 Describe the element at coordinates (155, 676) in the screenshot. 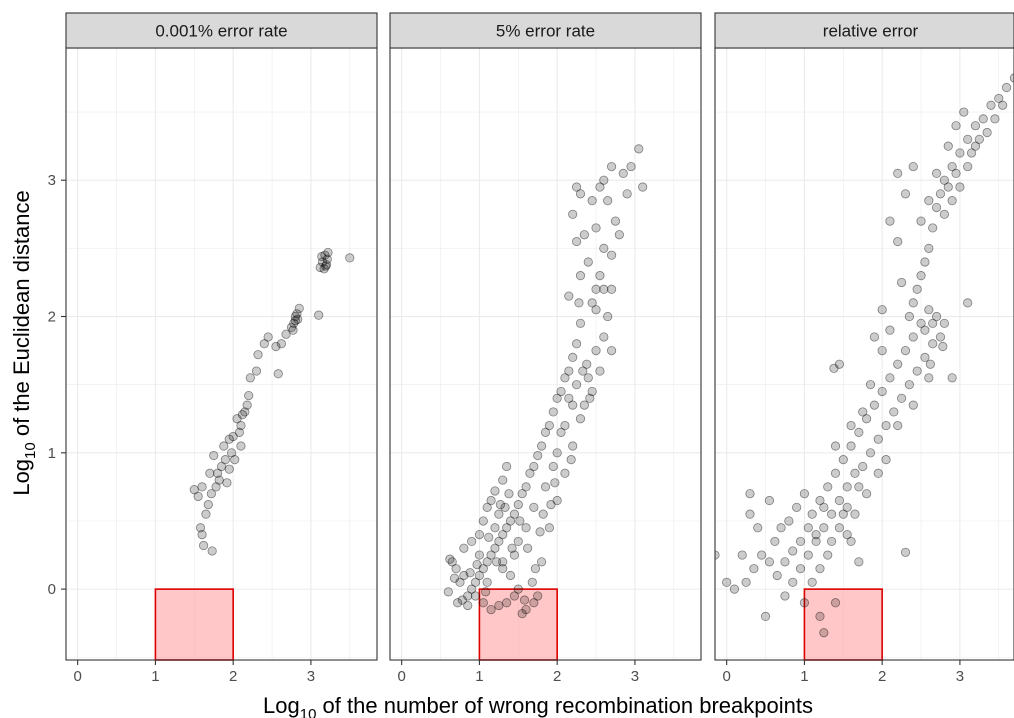

I see `x-tick-label: 1` at that location.